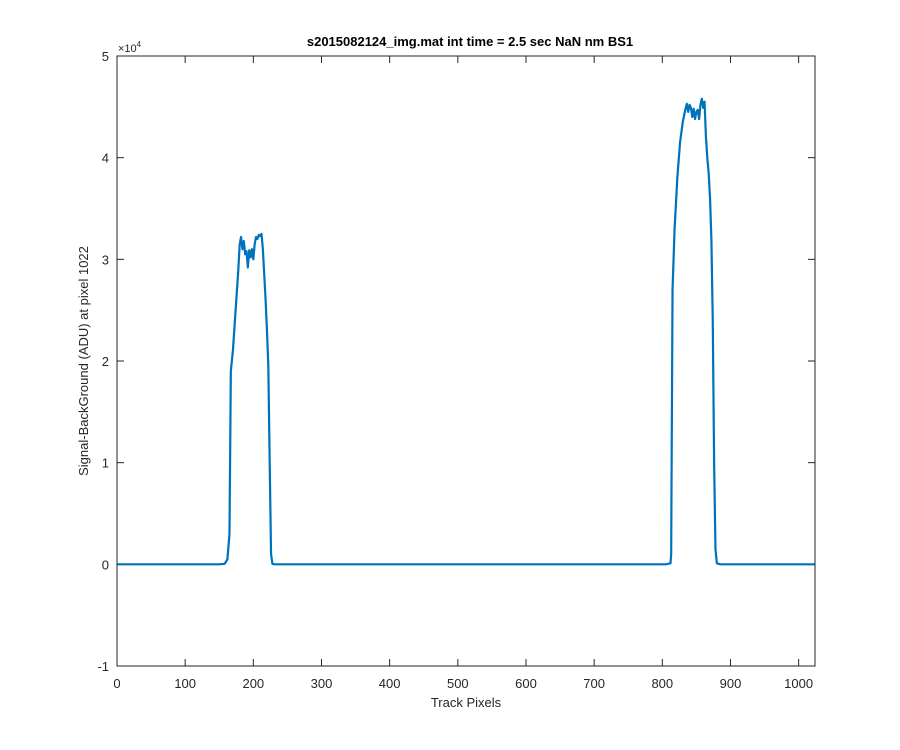  Describe the element at coordinates (105, 463) in the screenshot. I see `y-tick-label: 1` at that location.